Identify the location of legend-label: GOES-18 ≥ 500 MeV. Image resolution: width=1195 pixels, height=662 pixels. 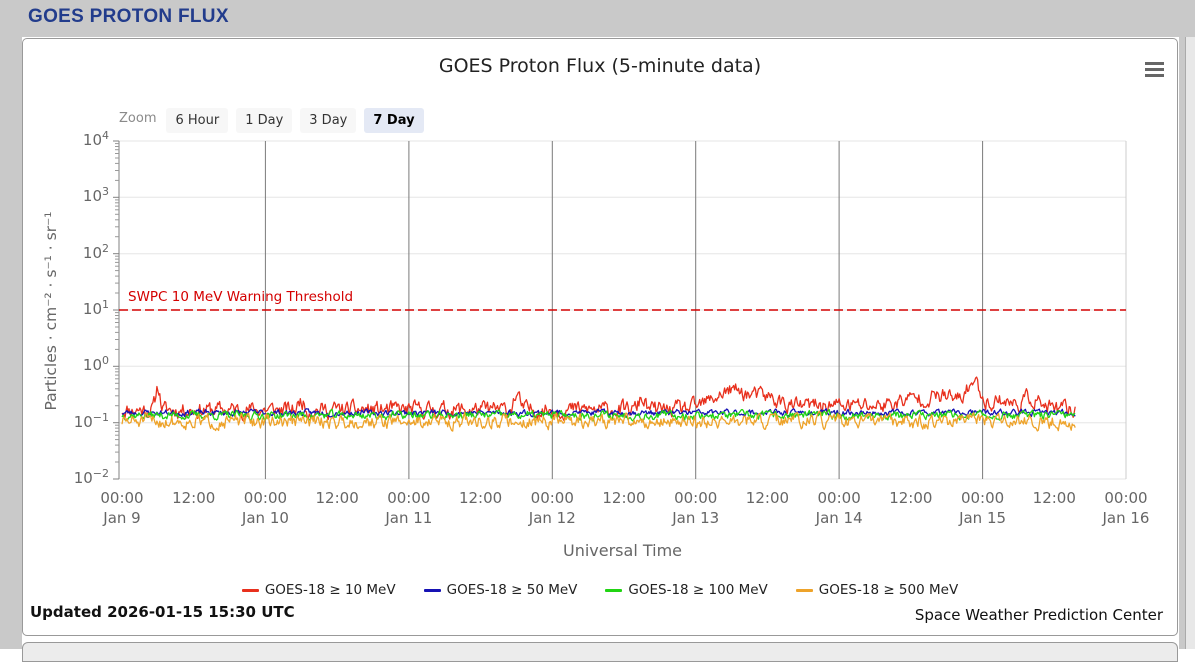
(888, 590).